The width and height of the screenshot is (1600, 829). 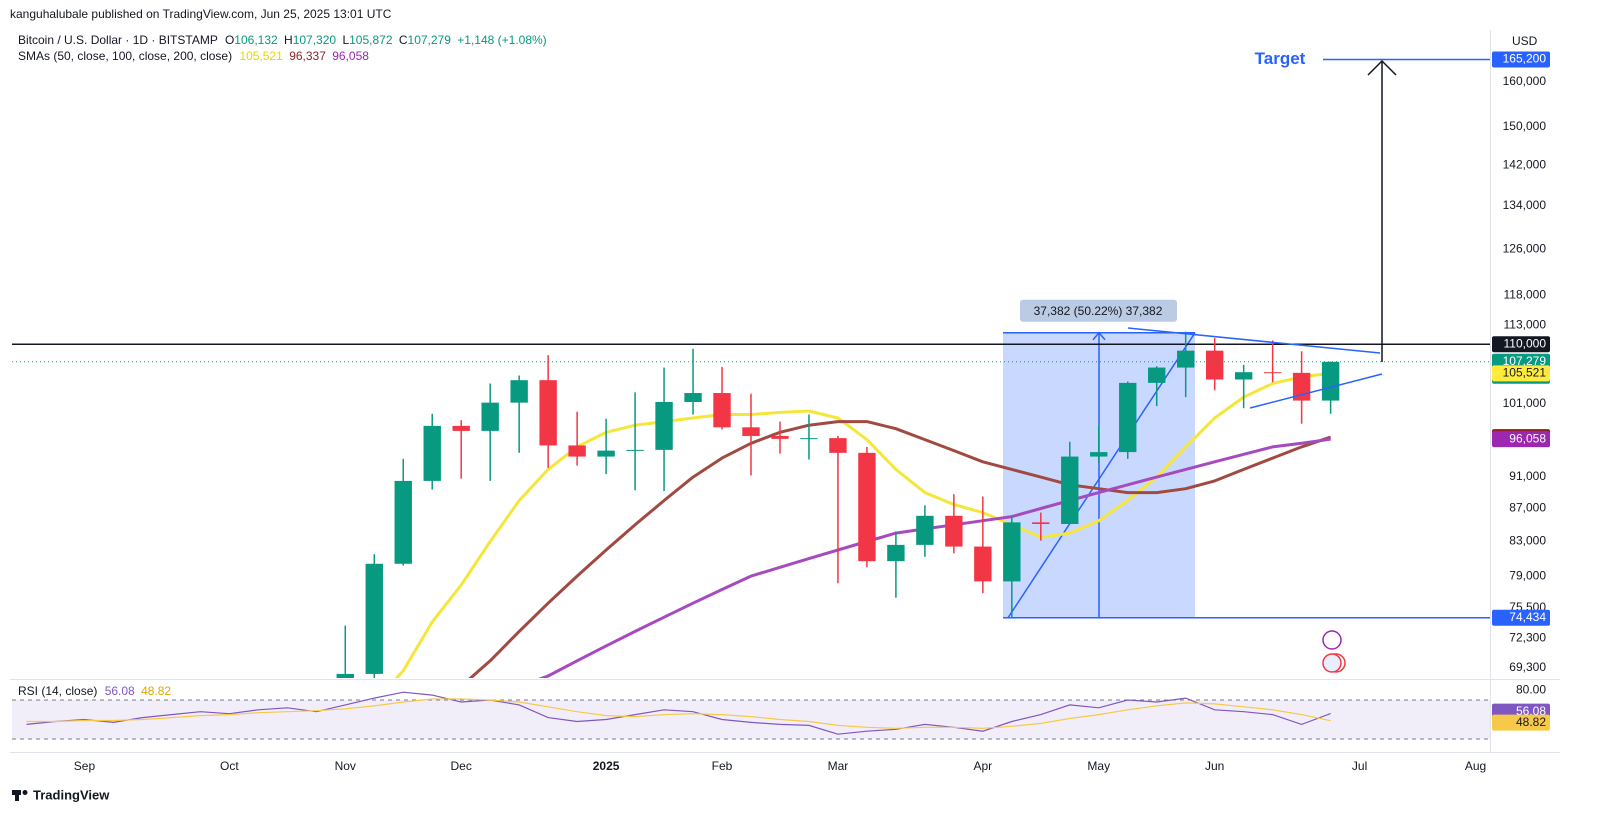 I want to click on rsi-value: 56.08, so click(x=120, y=691).